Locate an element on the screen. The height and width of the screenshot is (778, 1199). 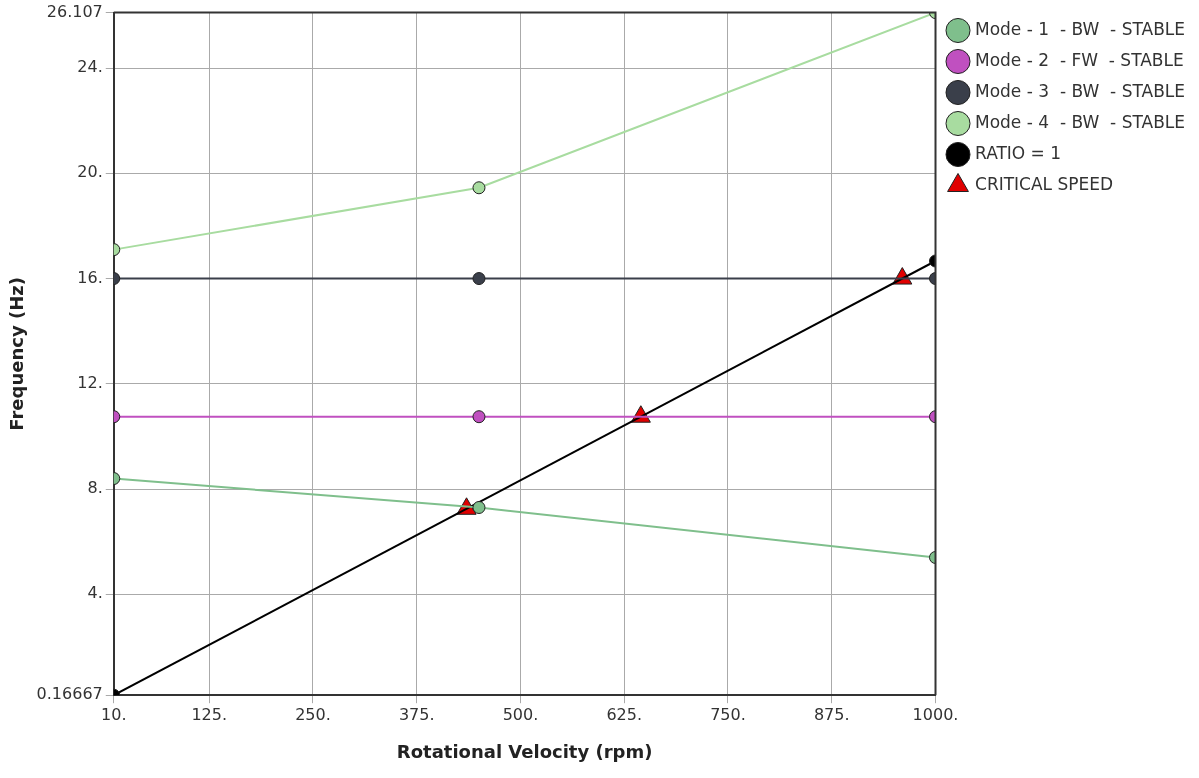
y-tick-label: 0.16667 is located at coordinates (69, 694).